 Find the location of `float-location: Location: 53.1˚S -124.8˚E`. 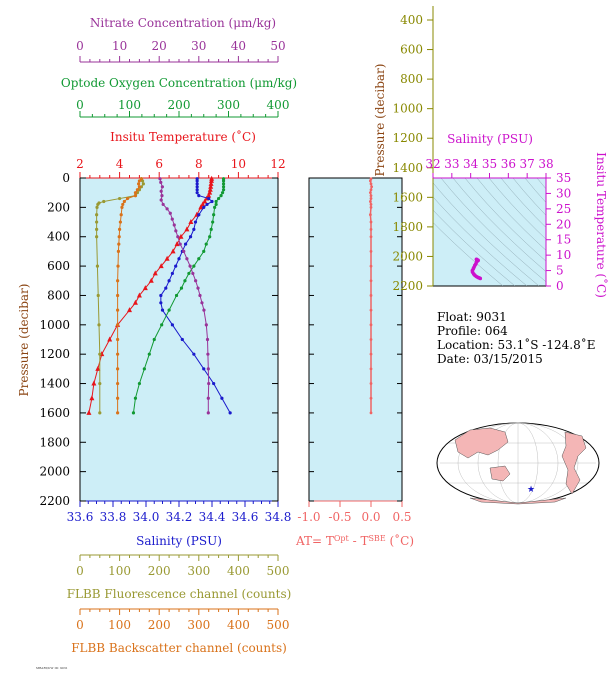

float-location: Location: 53.1˚S -124.8˚E is located at coordinates (516, 344).